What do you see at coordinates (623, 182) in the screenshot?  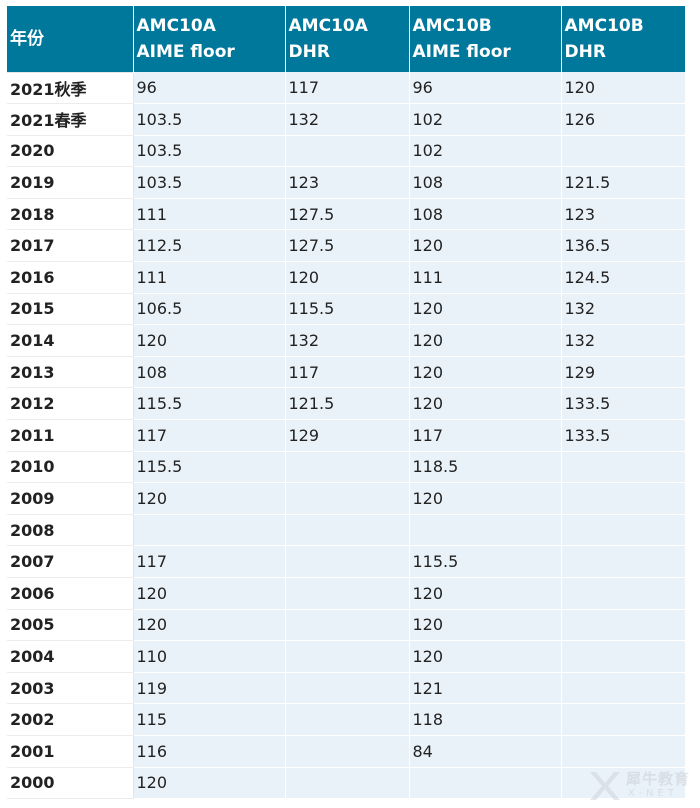 I see `score-cell: 121.5` at bounding box center [623, 182].